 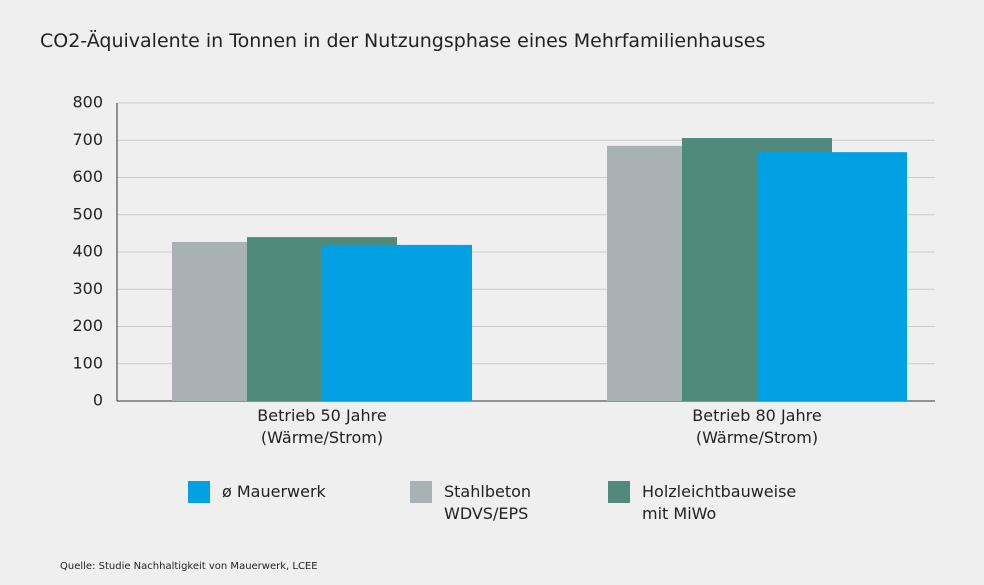 I want to click on legend-label: Stahlbeton WDVS/EPS, so click(x=488, y=502).